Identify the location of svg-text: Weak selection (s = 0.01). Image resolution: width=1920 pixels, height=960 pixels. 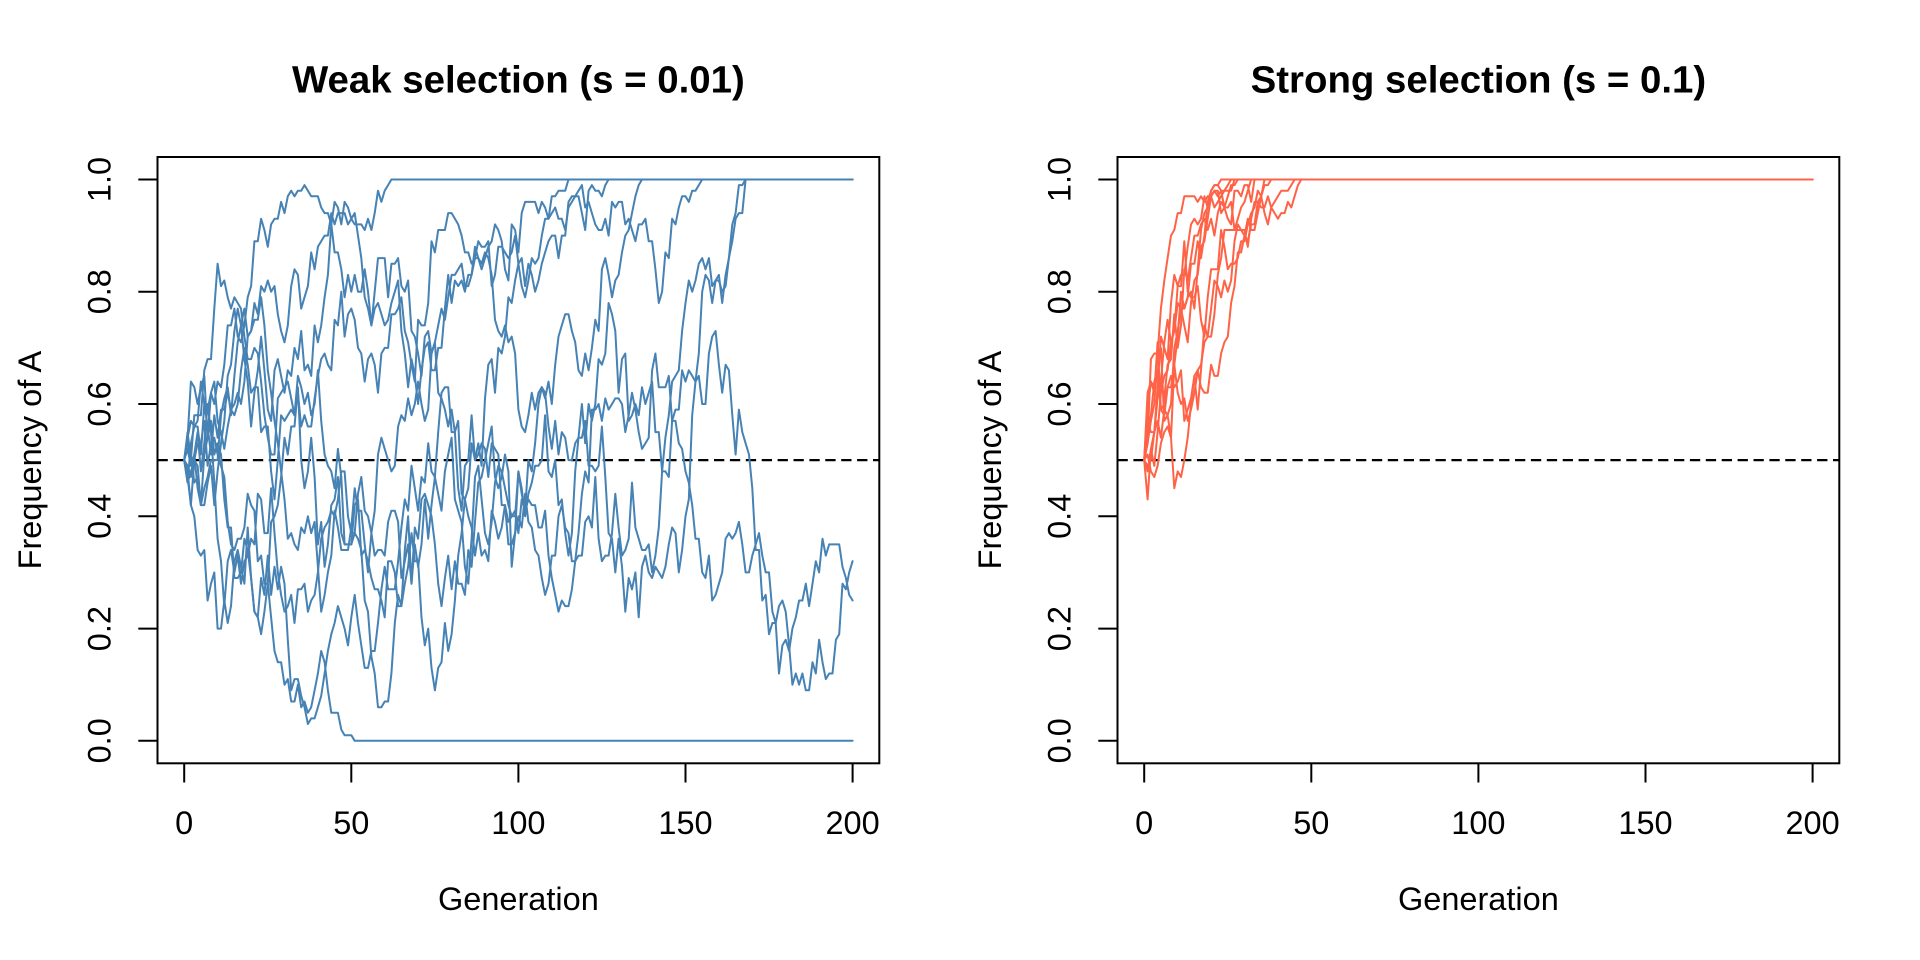
(518, 80).